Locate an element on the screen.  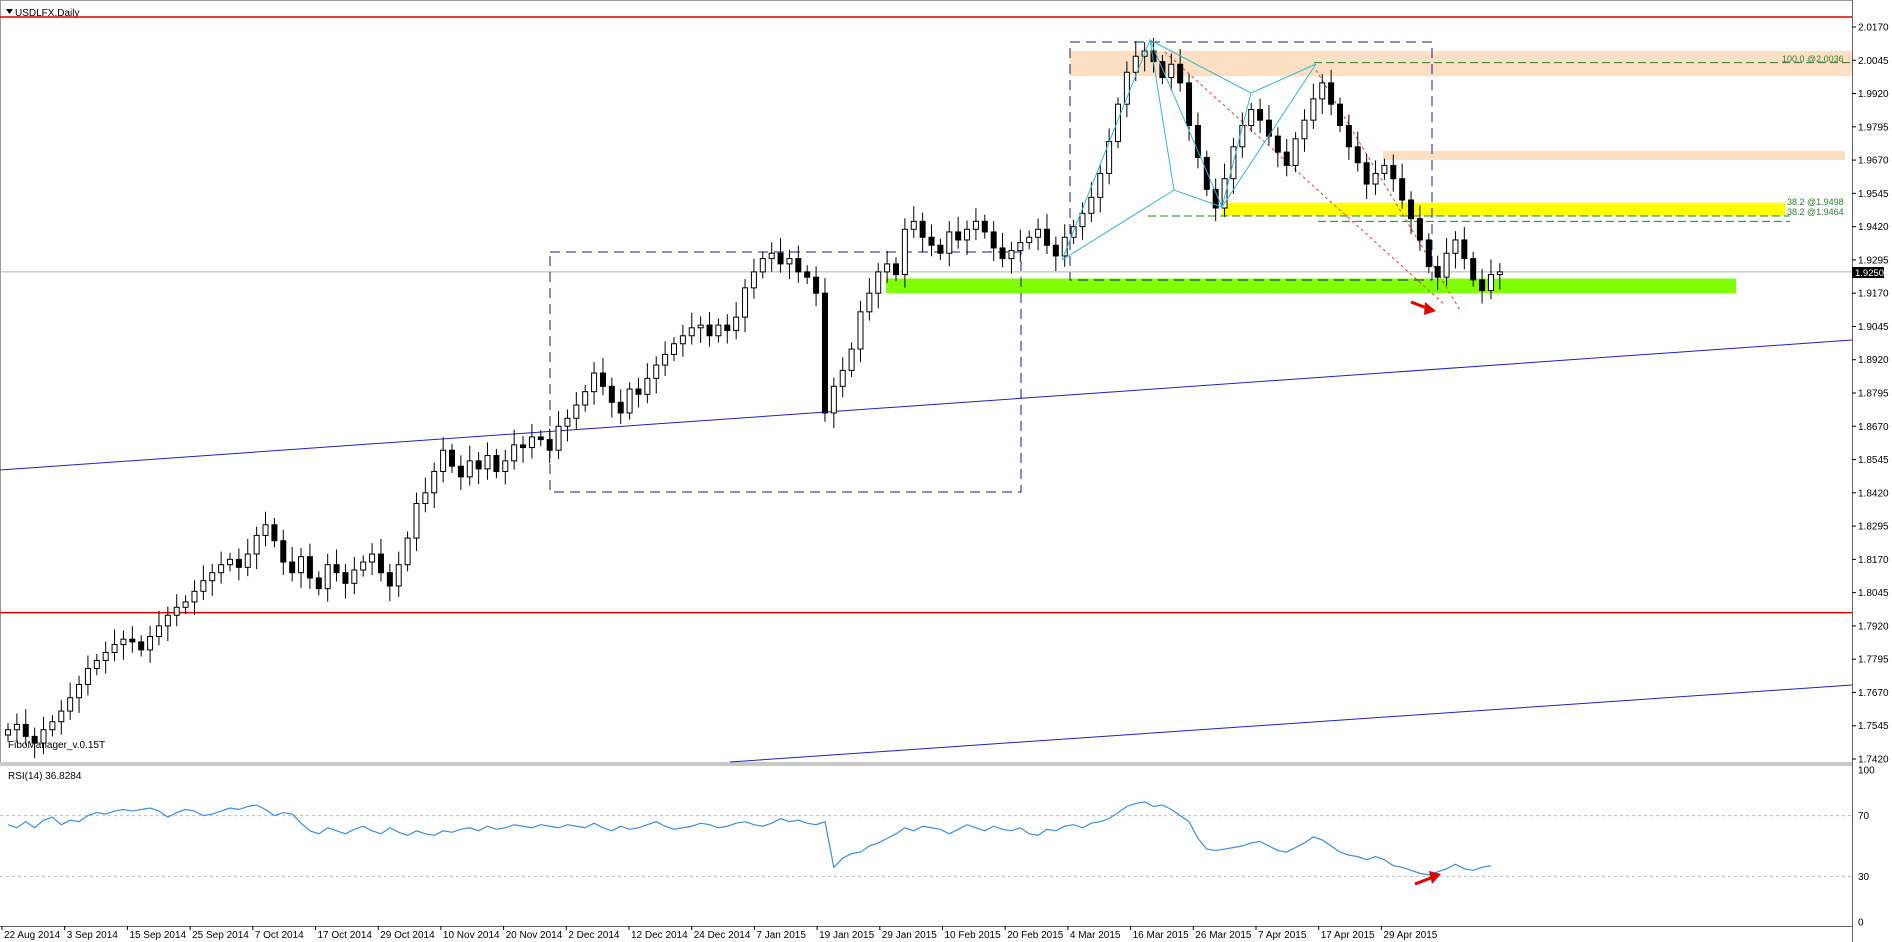
time-tick-label: 12 Dec 2014 is located at coordinates (659, 935).